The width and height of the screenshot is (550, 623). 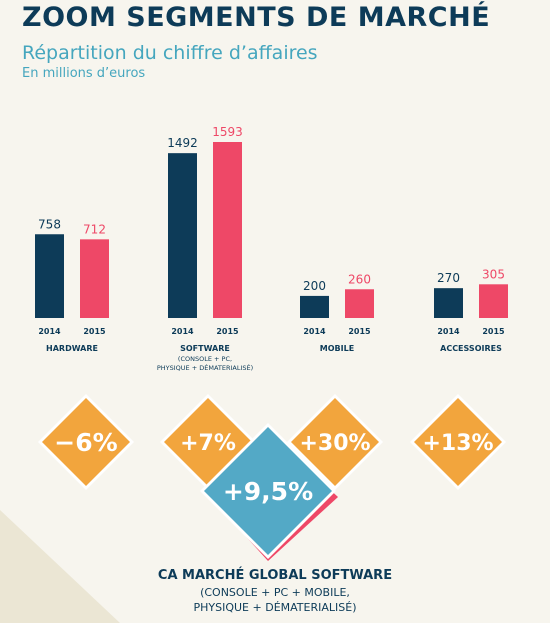 What do you see at coordinates (94, 229) in the screenshot?
I see `value-label-hardware-2015: 712` at bounding box center [94, 229].